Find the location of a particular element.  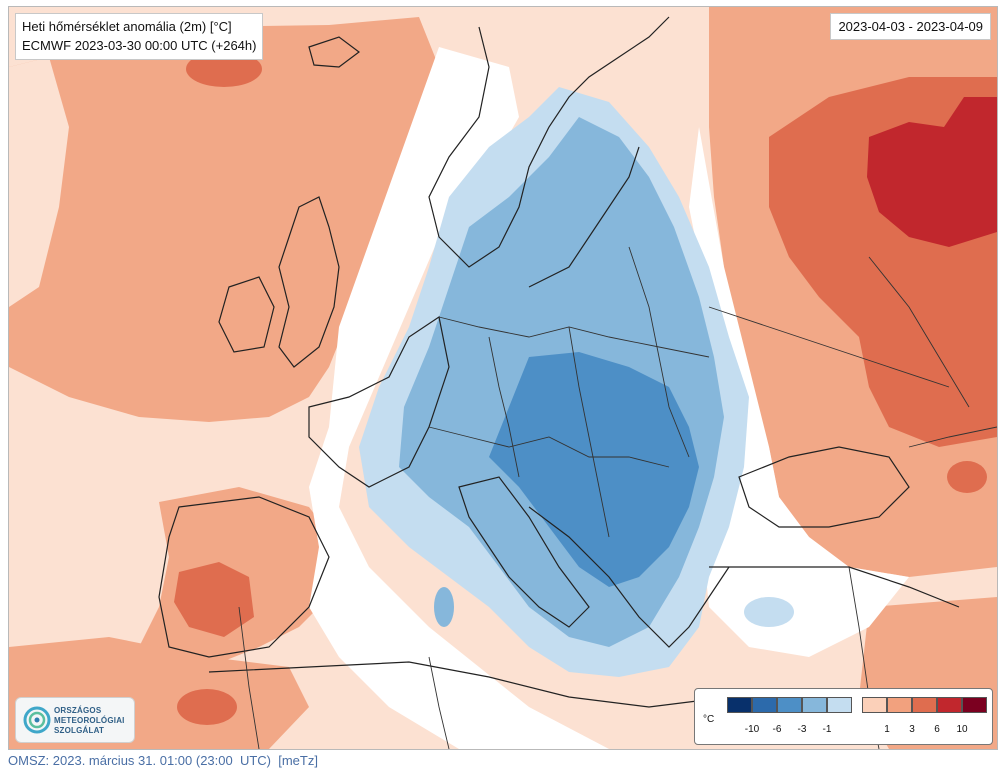

iceland-coast is located at coordinates (334, 52).